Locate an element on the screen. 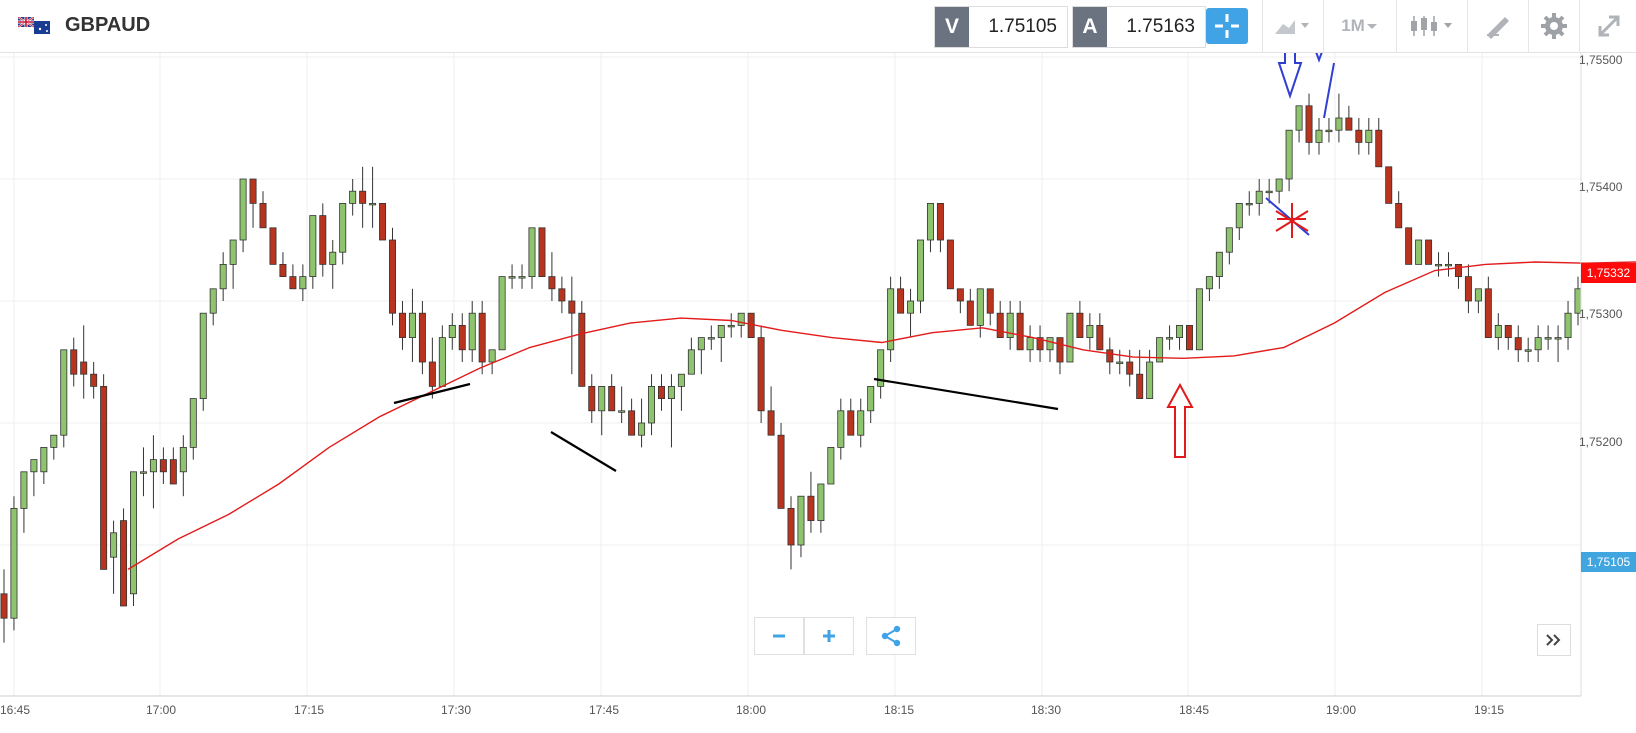  settings-button is located at coordinates (1553, 26).